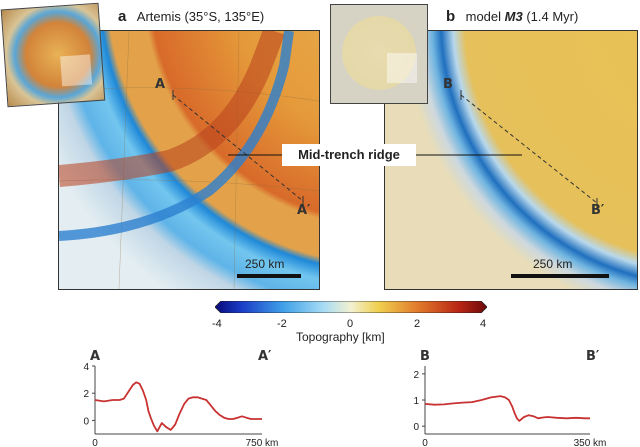 Image resolution: width=640 pixels, height=447 pixels. Describe the element at coordinates (593, 356) in the screenshot. I see `profile-b-end-label: B′` at that location.